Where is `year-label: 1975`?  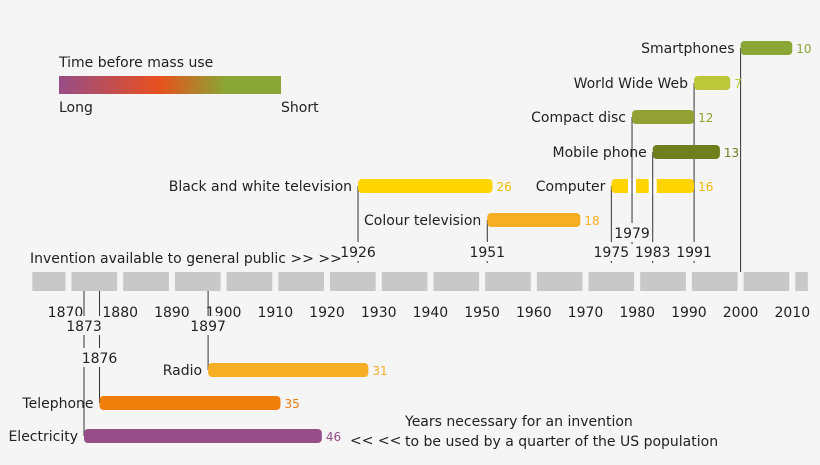
year-label: 1975 is located at coordinates (612, 253).